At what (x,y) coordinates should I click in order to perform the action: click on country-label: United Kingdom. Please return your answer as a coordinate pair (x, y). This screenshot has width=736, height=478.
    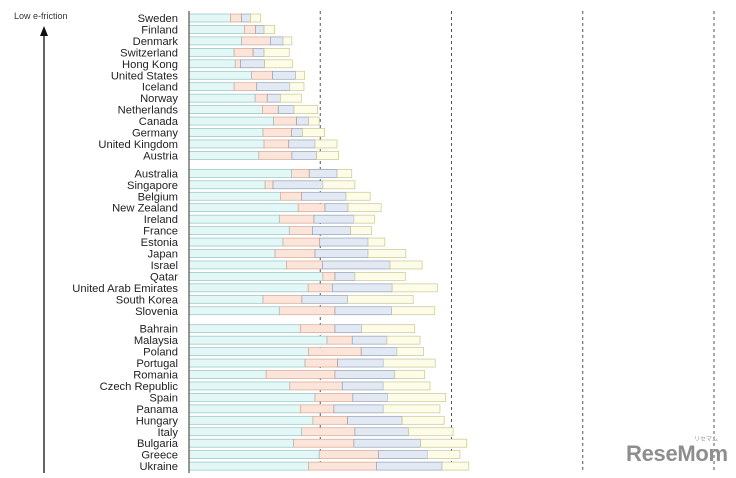
    Looking at the image, I should click on (138, 145).